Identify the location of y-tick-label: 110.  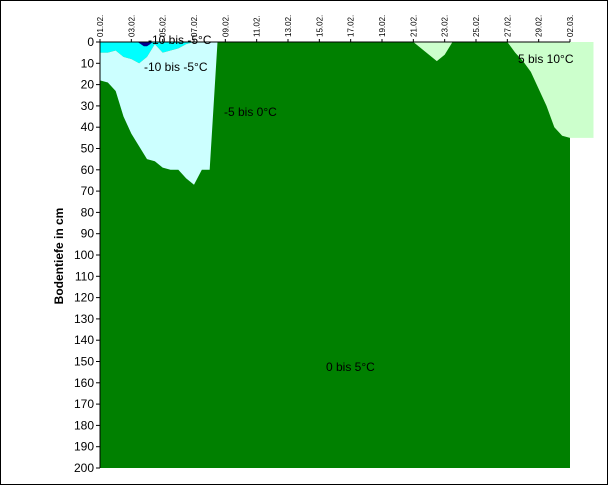
(84, 276).